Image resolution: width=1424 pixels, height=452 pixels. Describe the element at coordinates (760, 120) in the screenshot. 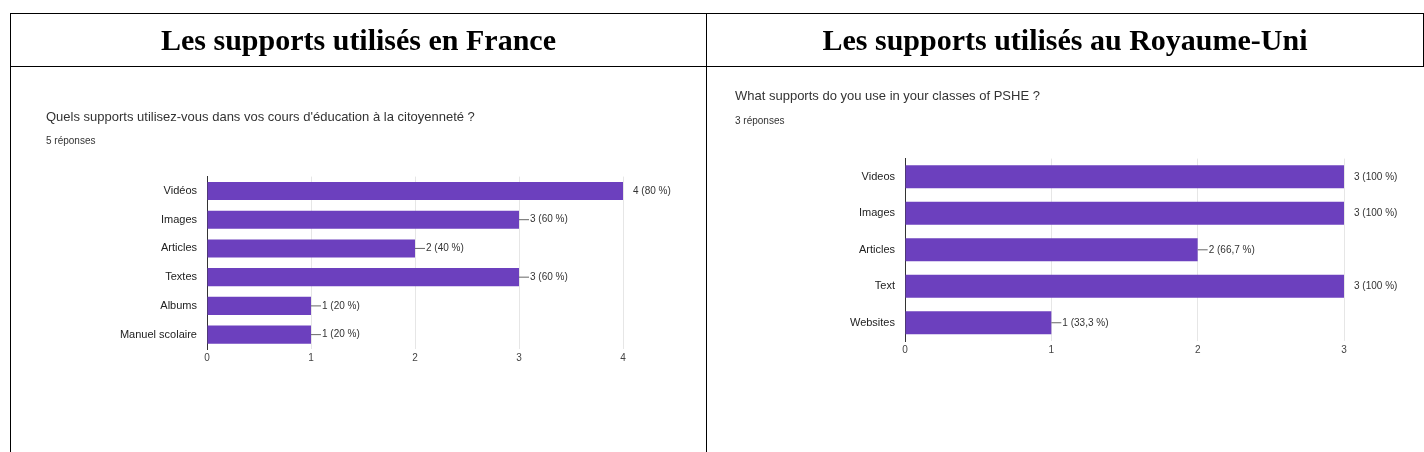

I see `text: 3 réponses` at that location.